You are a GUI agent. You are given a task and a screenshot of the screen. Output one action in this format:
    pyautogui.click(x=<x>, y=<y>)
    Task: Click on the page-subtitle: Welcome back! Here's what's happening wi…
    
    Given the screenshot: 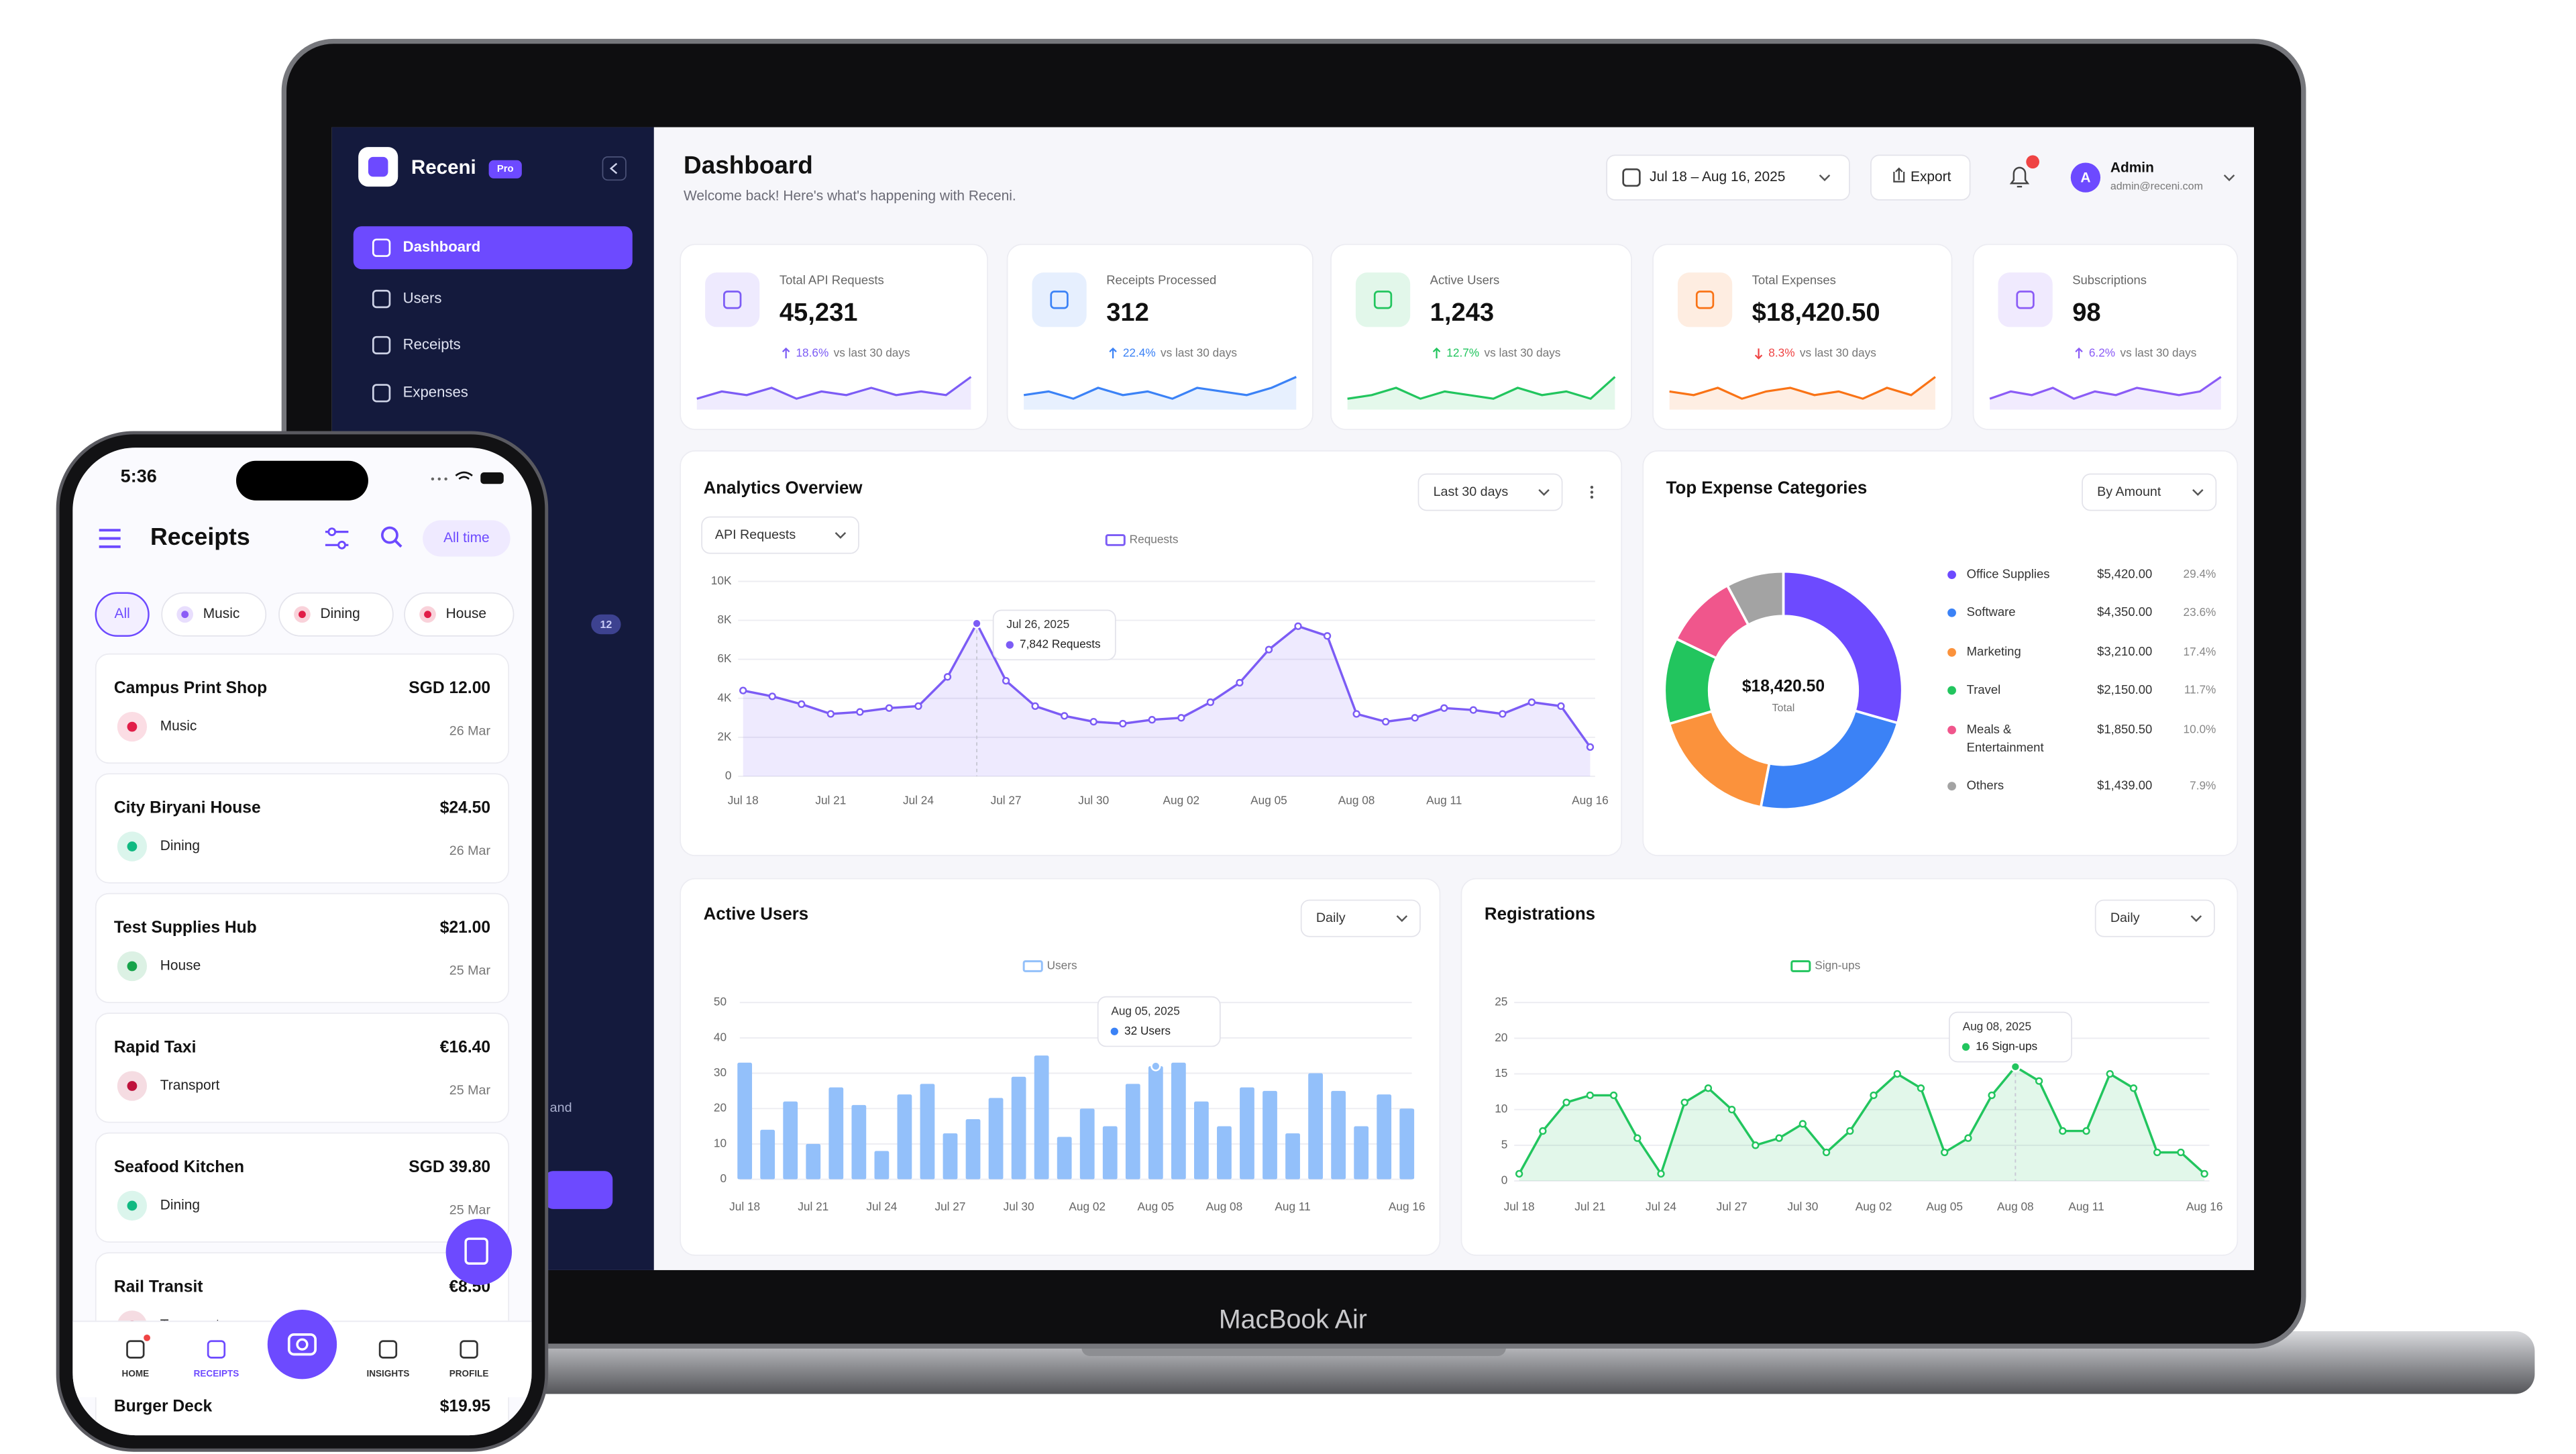 What is the action you would take?
    pyautogui.click(x=850, y=195)
    